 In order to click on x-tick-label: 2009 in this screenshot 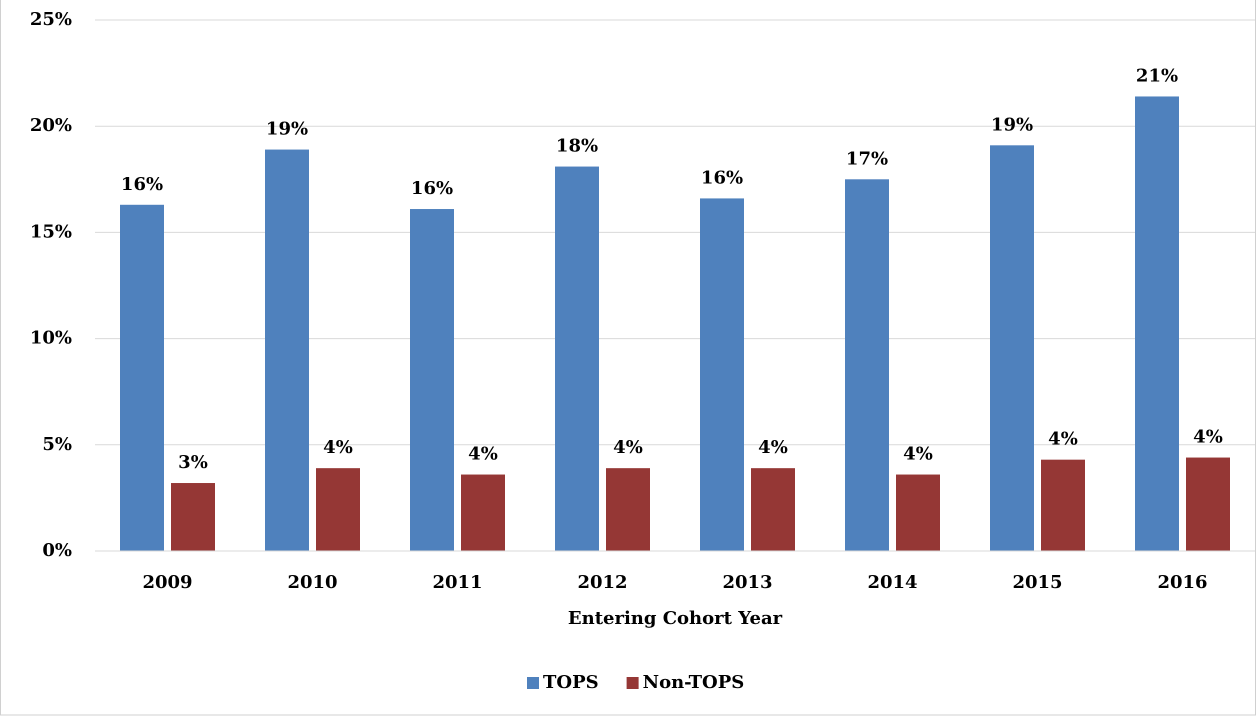, I will do `click(167, 582)`.